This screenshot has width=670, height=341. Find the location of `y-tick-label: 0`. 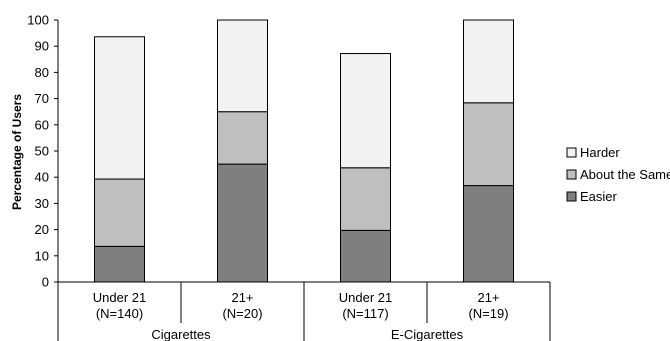

y-tick-label: 0 is located at coordinates (45, 282).